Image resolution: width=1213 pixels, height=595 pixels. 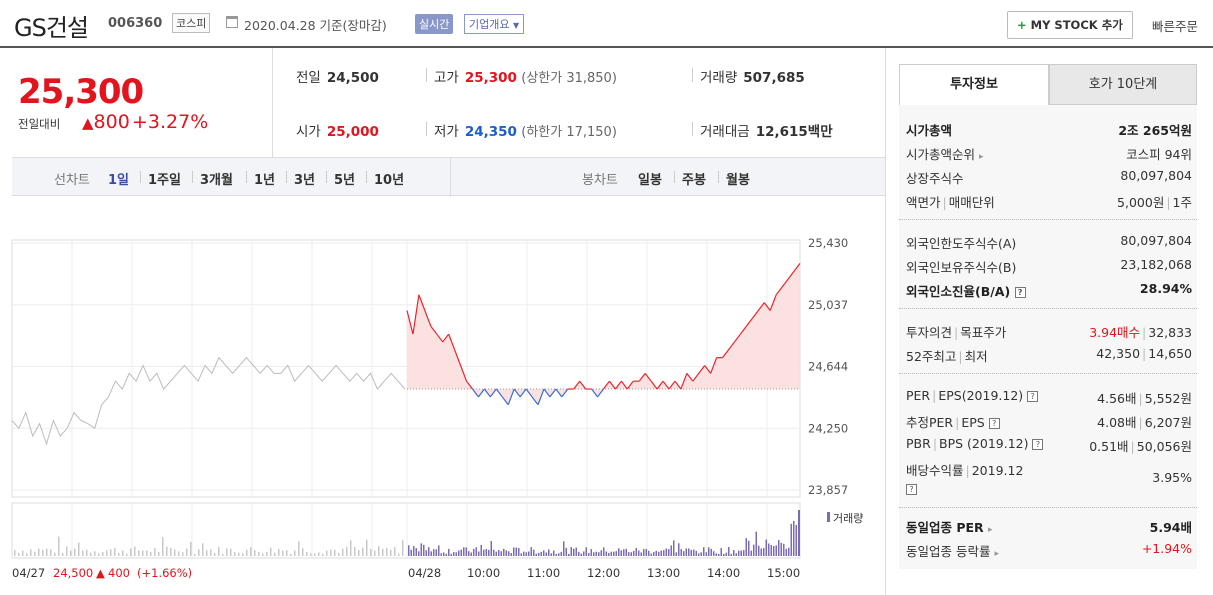 I want to click on tab-1day: 1일, so click(x=119, y=180).